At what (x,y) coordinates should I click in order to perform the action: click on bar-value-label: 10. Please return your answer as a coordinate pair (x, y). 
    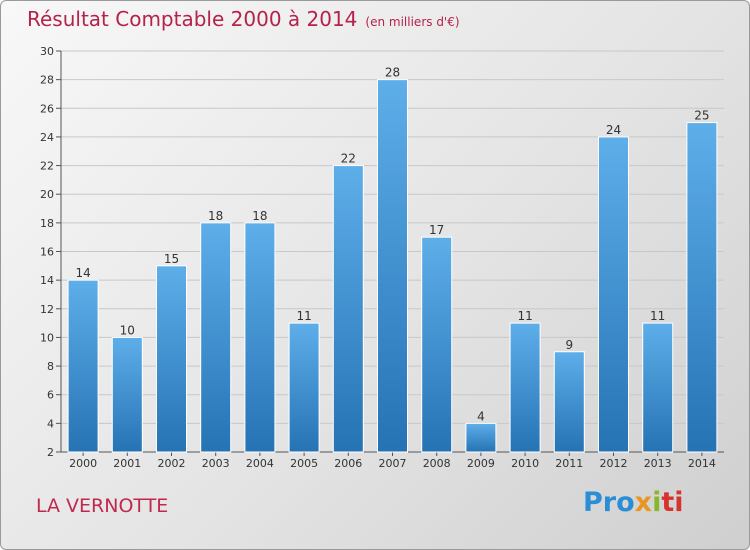
    Looking at the image, I should click on (127, 330).